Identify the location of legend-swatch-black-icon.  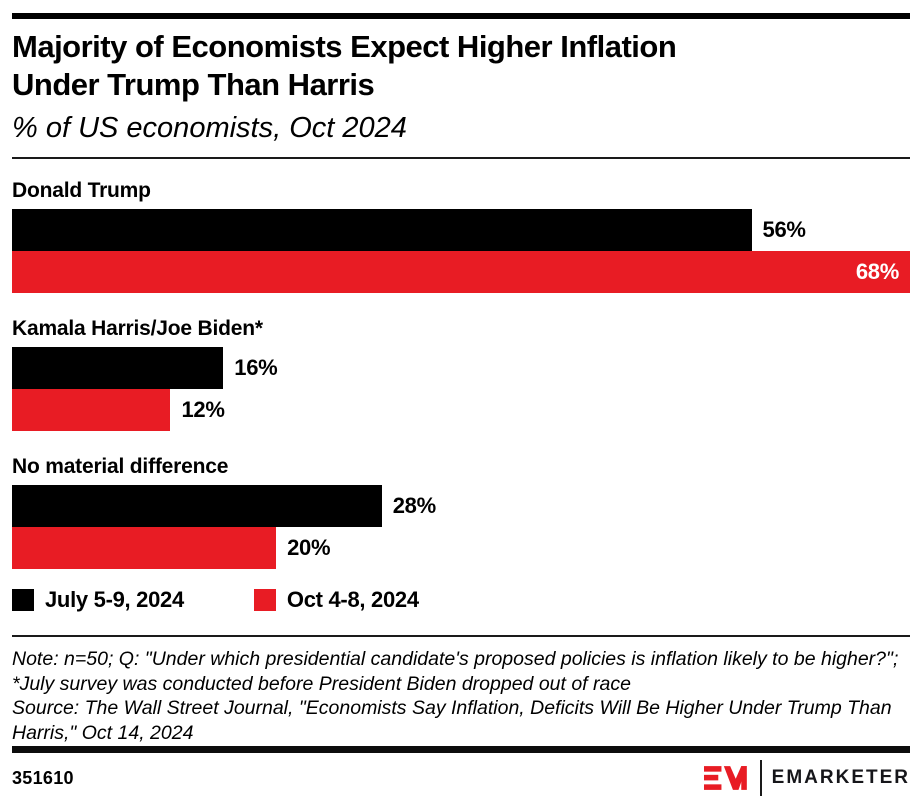
(23, 600).